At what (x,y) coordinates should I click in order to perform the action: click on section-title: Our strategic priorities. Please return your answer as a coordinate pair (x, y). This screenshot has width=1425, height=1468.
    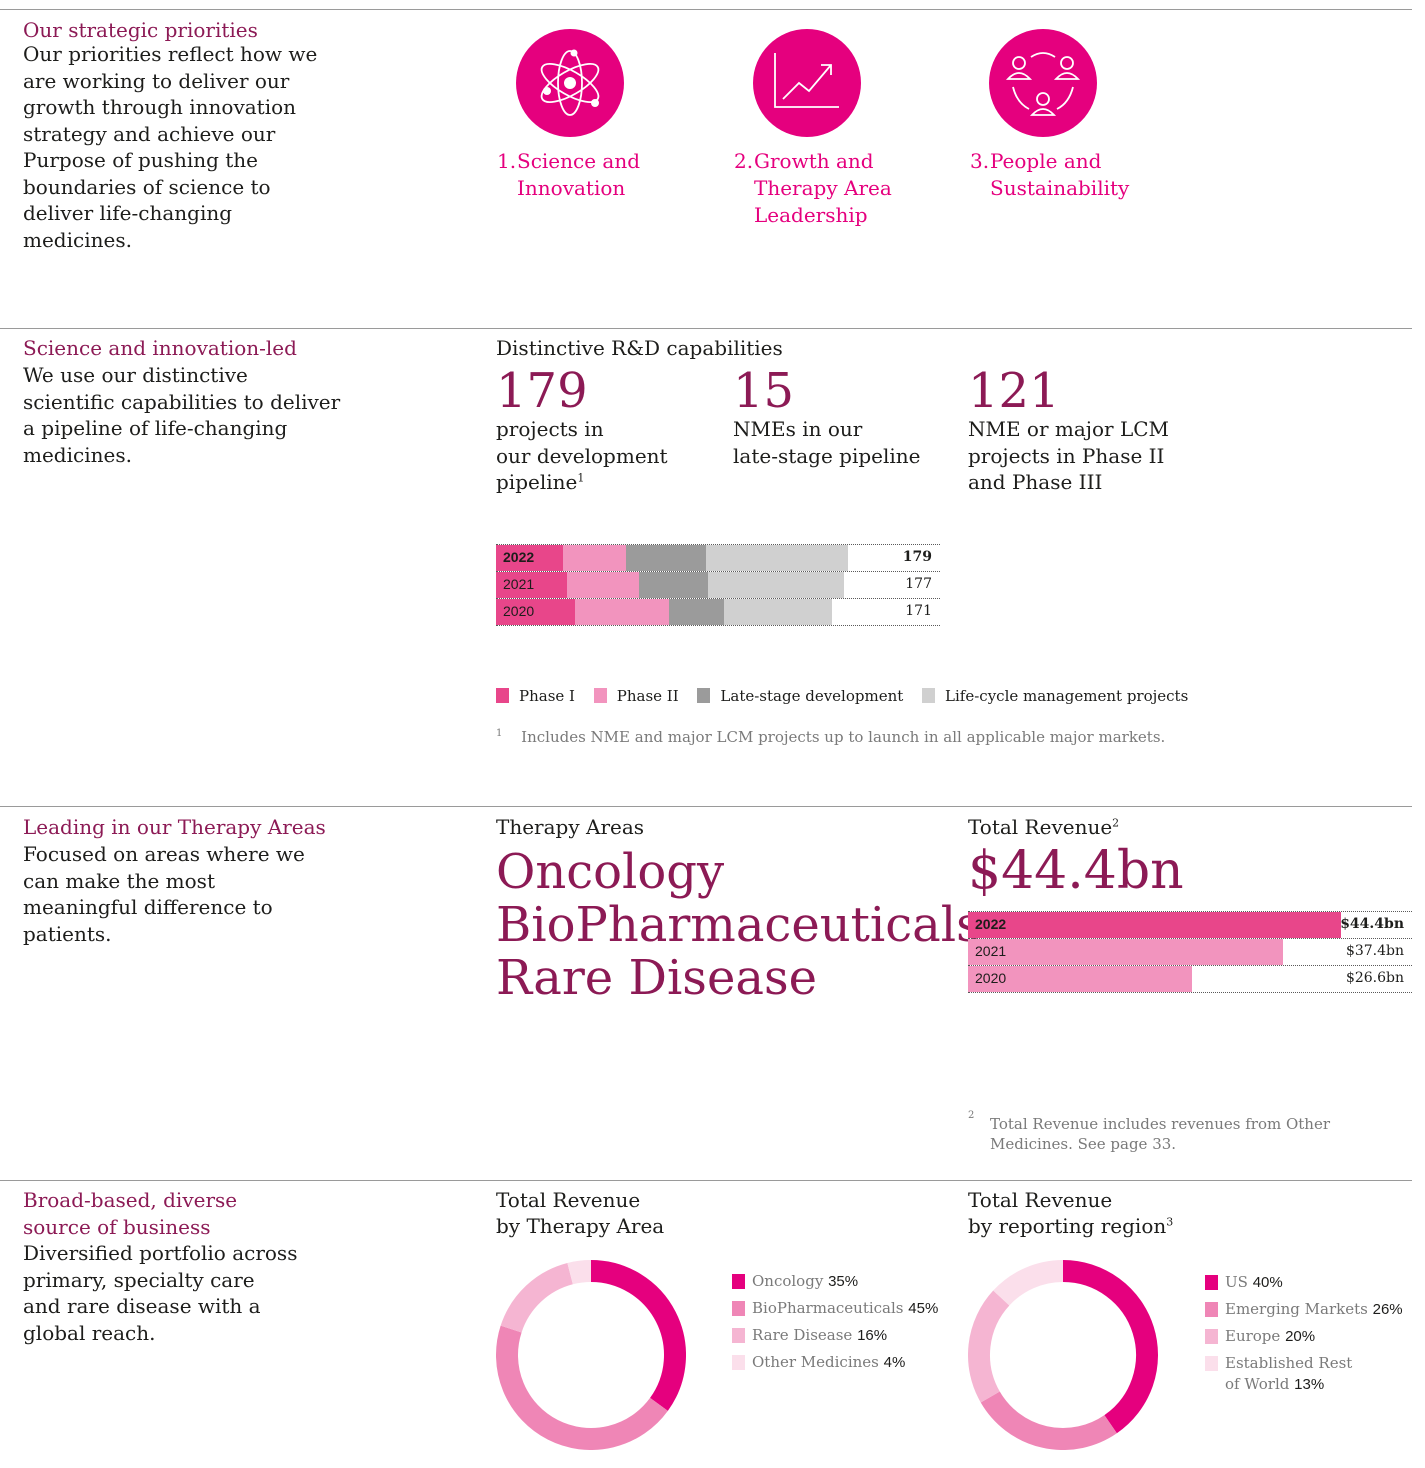
    Looking at the image, I should click on (140, 30).